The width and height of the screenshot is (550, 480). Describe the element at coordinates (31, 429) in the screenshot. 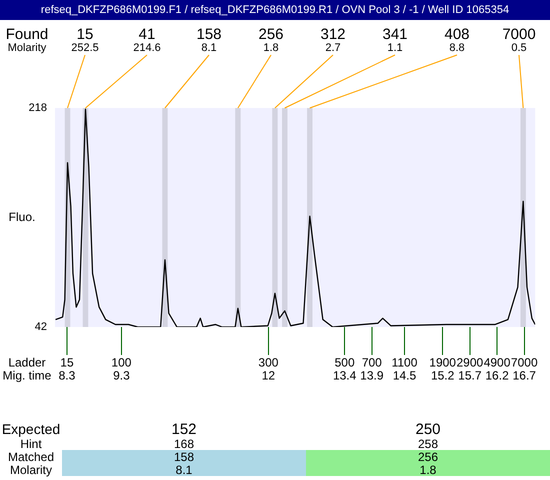

I see `text: Expected` at that location.